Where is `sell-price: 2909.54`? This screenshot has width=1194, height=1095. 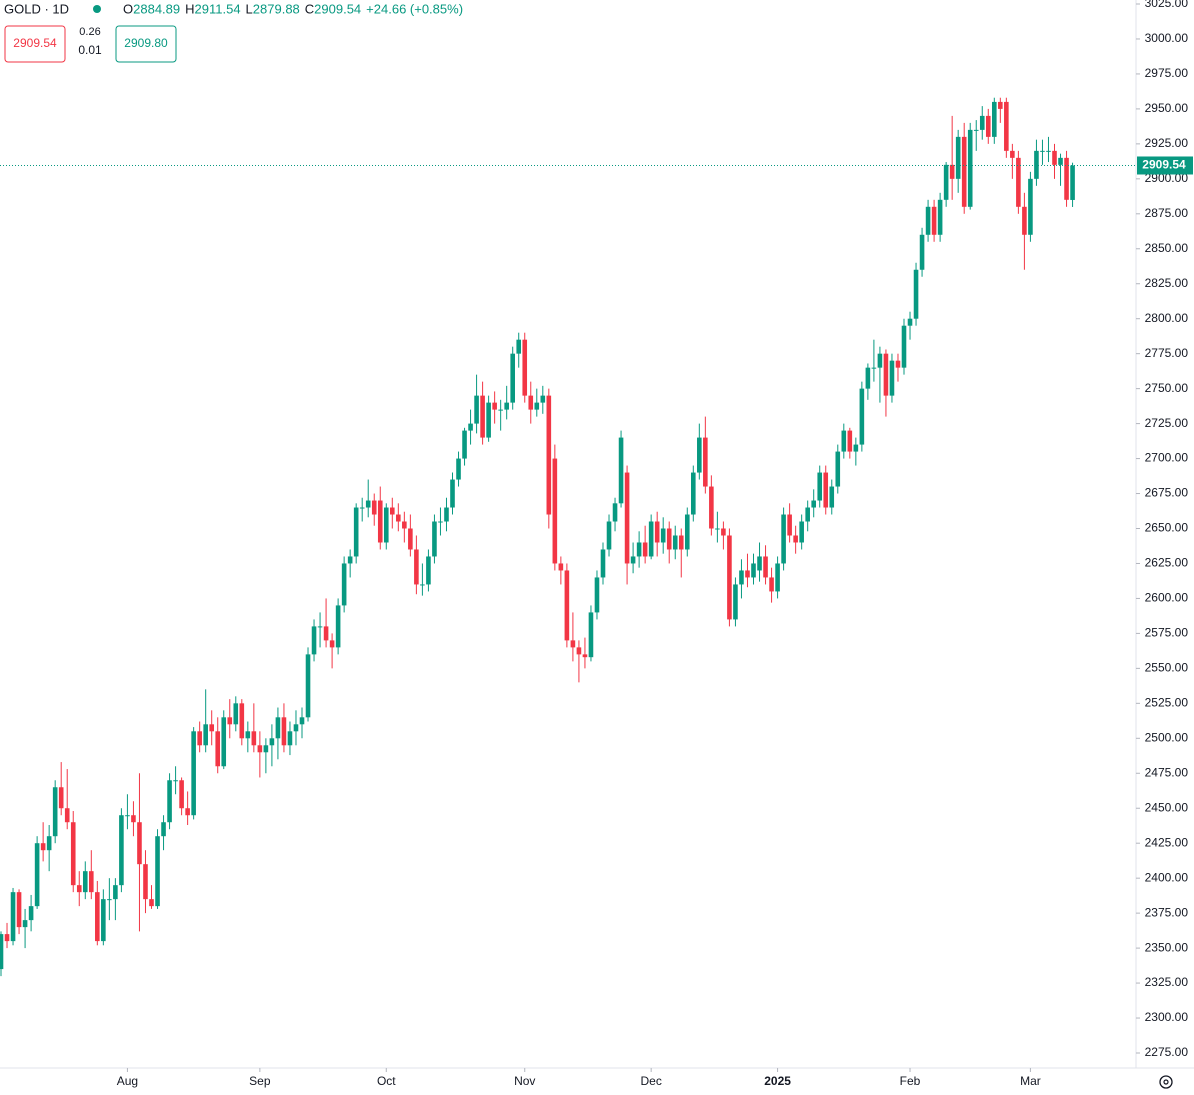
sell-price: 2909.54 is located at coordinates (35, 43).